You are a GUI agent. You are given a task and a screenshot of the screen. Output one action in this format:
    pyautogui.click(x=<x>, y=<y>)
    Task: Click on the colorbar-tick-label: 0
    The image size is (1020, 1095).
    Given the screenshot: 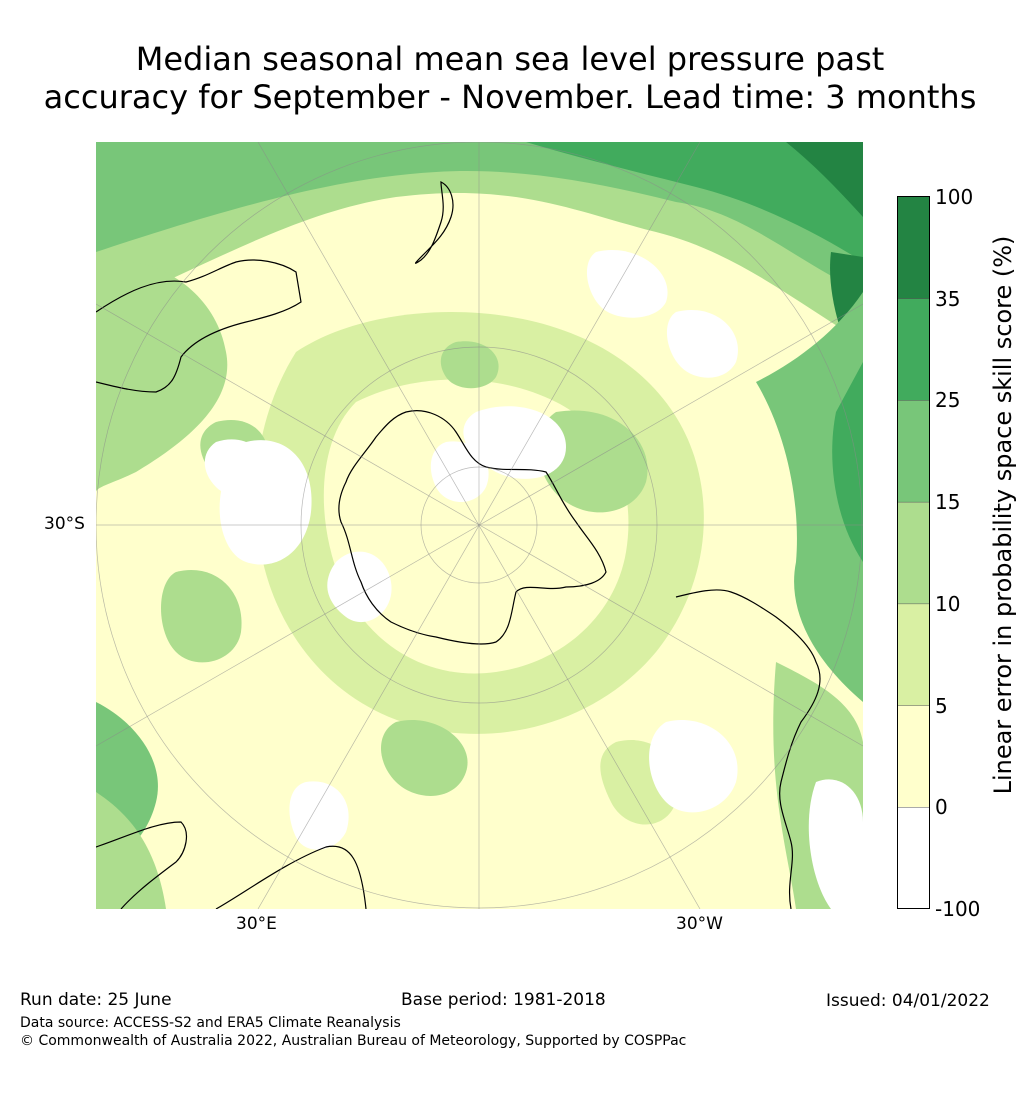 What is the action you would take?
    pyautogui.click(x=941, y=807)
    